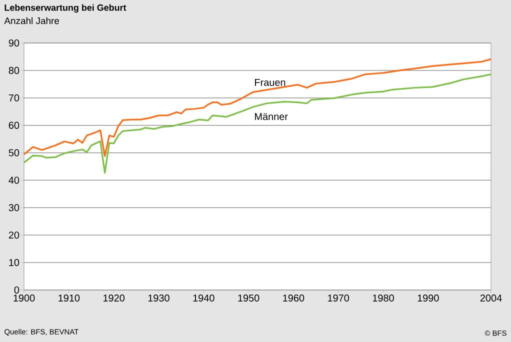  What do you see at coordinates (14, 180) in the screenshot?
I see `y-tick-label: 40` at bounding box center [14, 180].